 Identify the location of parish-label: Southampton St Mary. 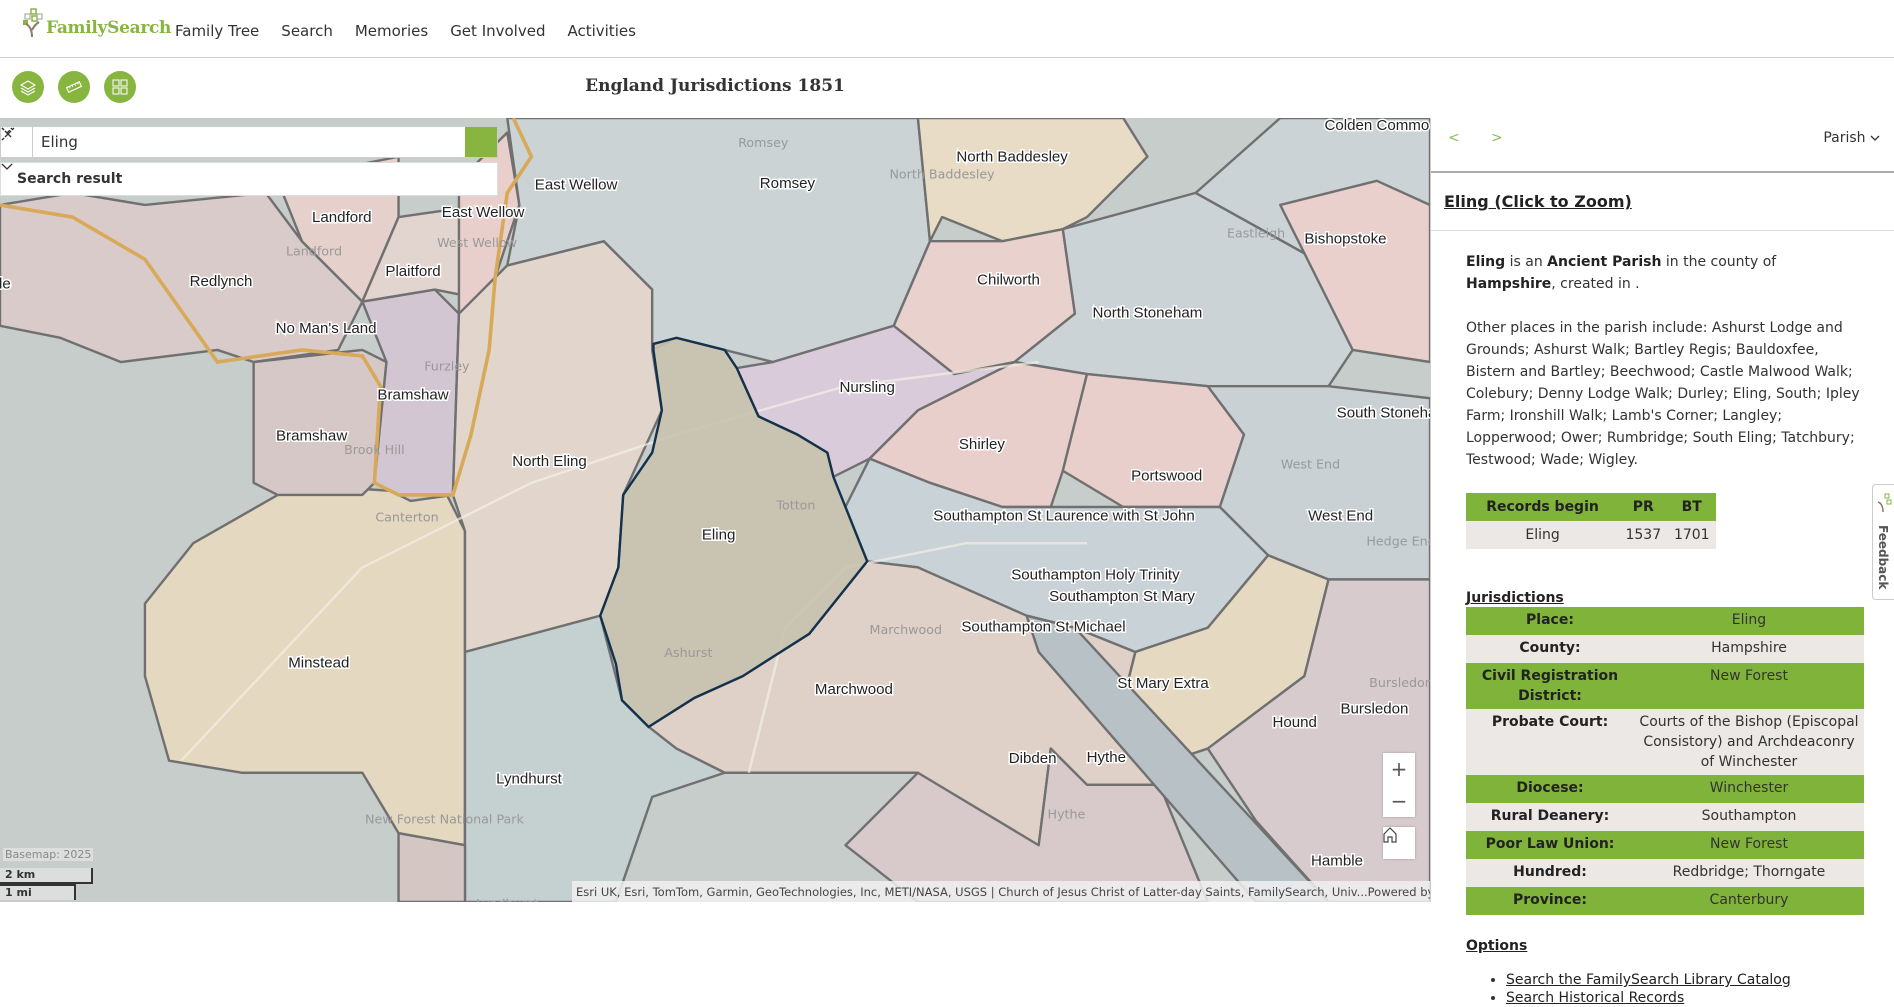
(1122, 596).